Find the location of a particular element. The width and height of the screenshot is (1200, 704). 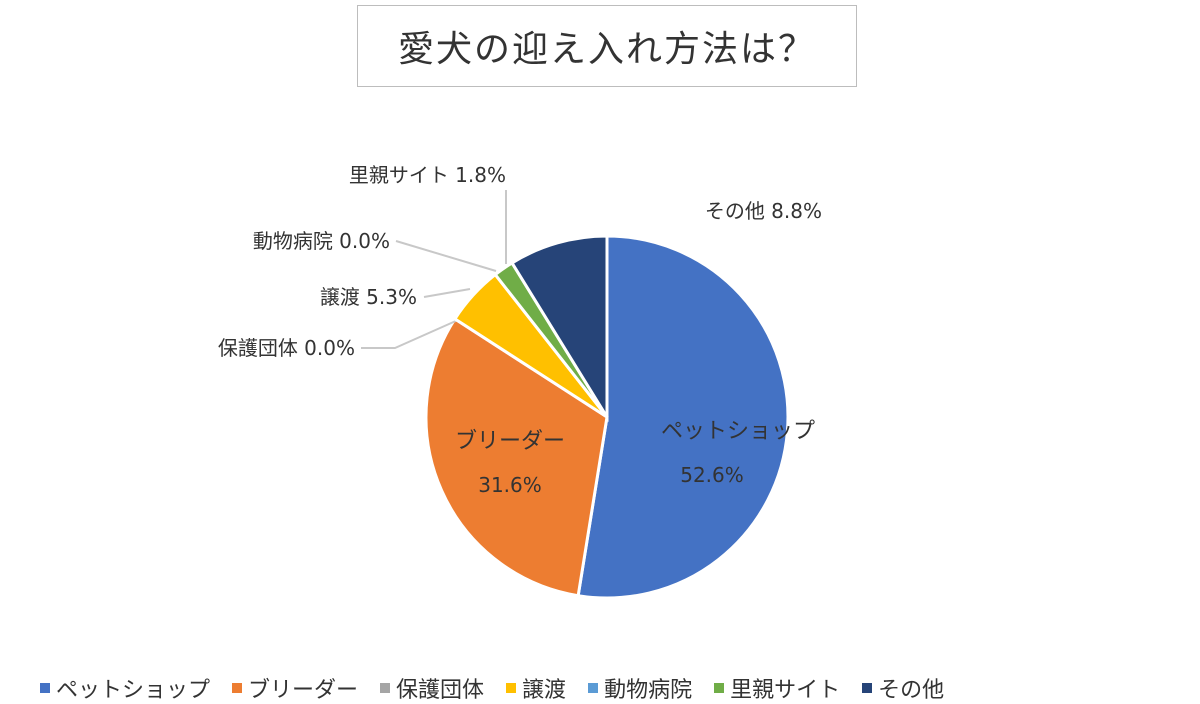

slice-label-value: 31.6% is located at coordinates (510, 485).